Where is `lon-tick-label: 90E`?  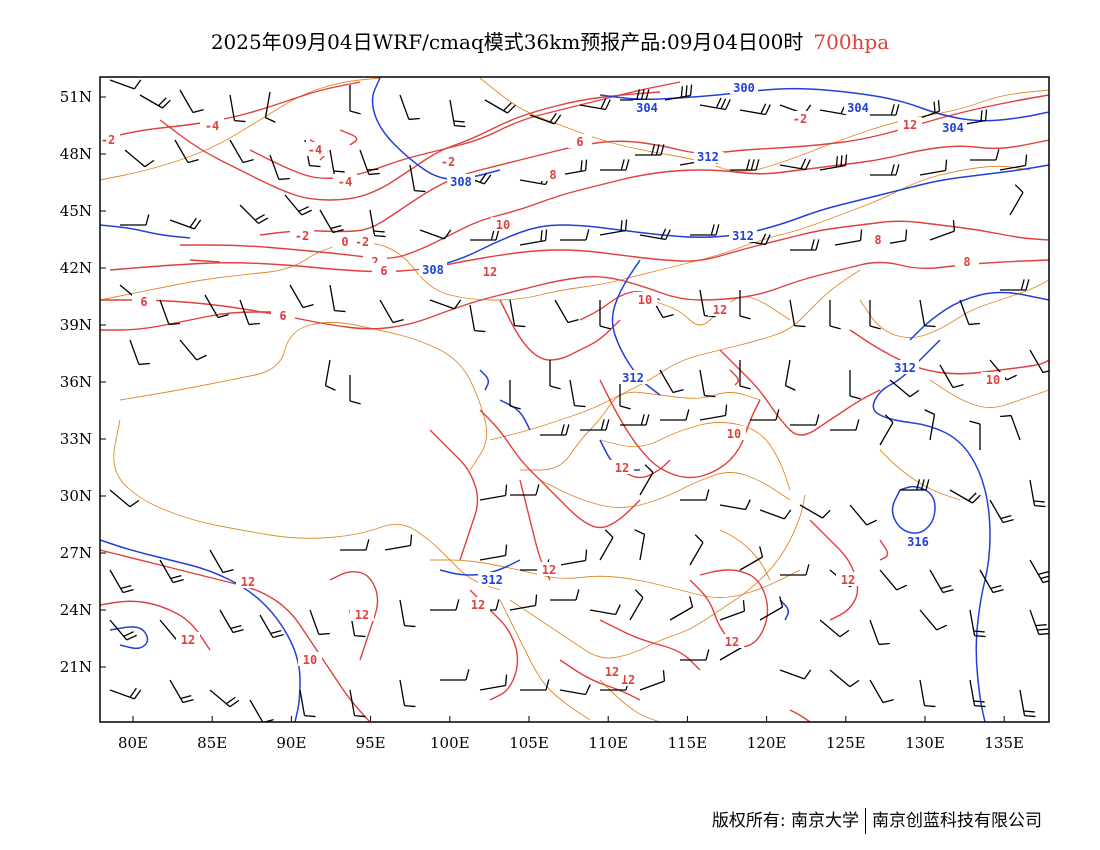
lon-tick-label: 90E is located at coordinates (291, 743).